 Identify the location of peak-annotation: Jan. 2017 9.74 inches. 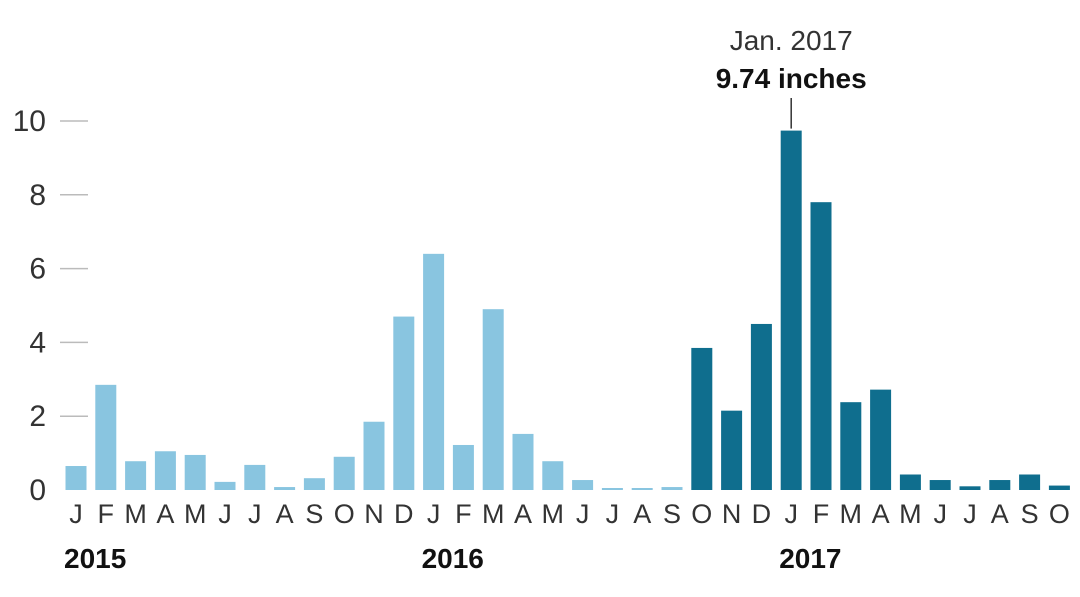
(791, 77).